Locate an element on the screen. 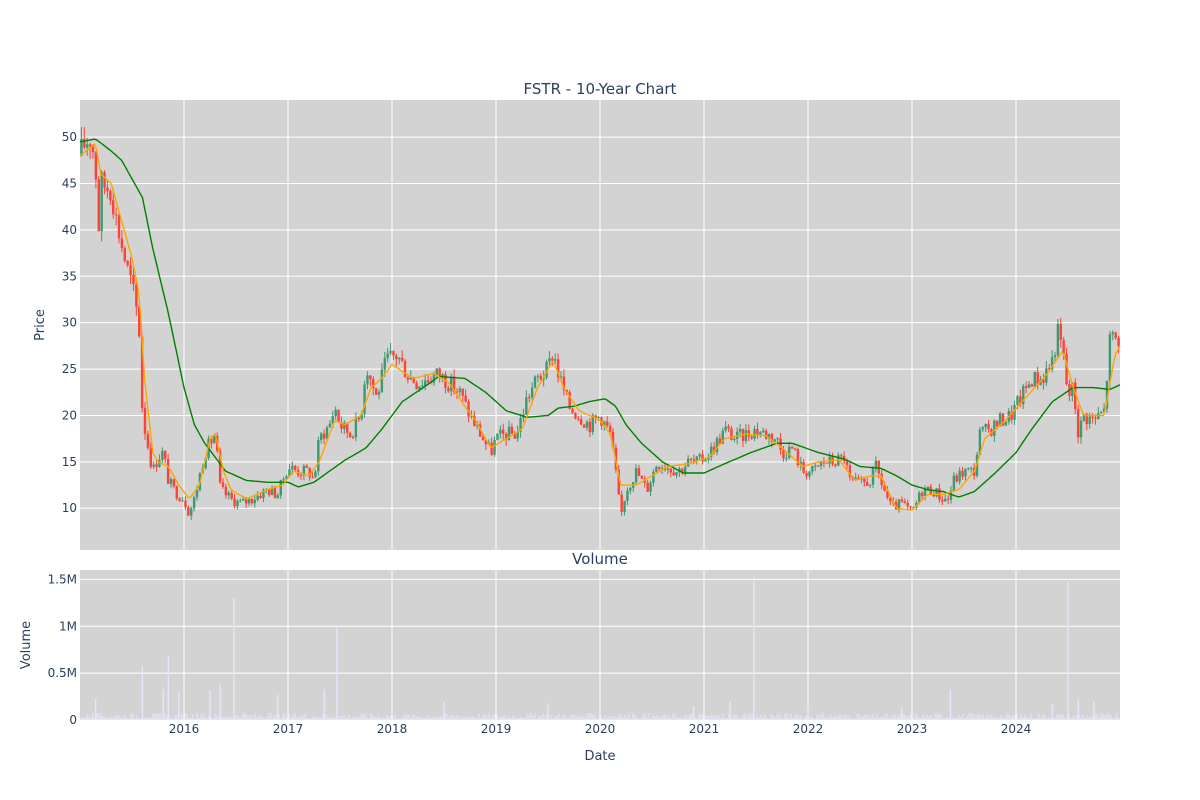 The width and height of the screenshot is (1200, 800). x-tick-label: 2024 is located at coordinates (1016, 729).